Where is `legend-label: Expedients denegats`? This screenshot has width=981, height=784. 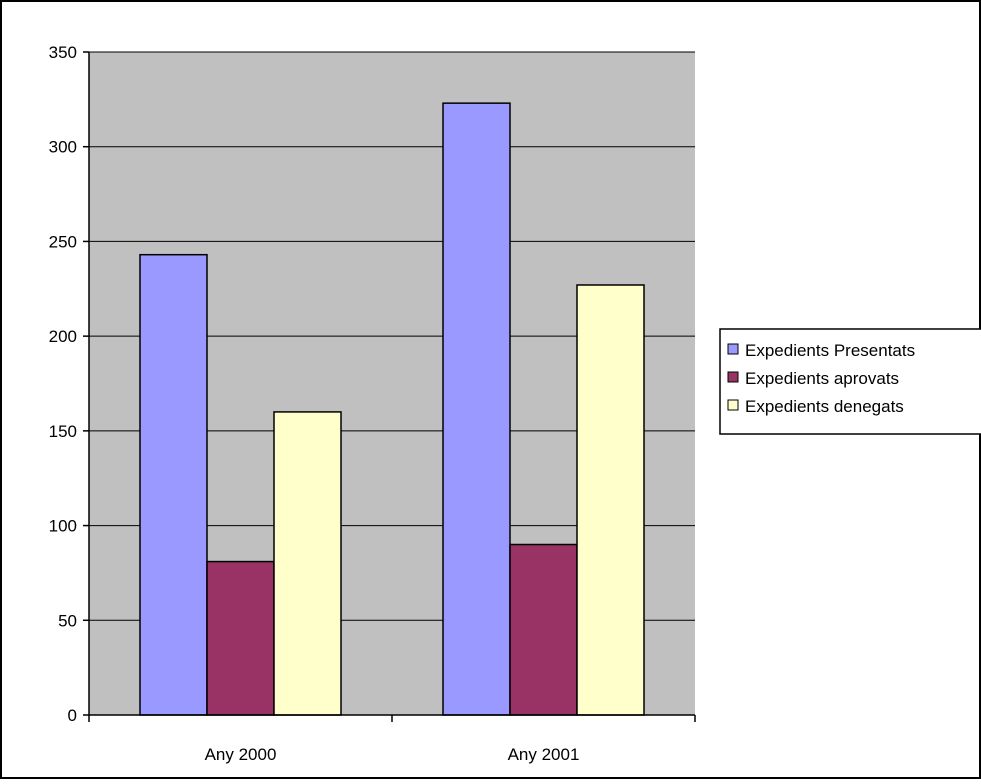 legend-label: Expedients denegats is located at coordinates (824, 406).